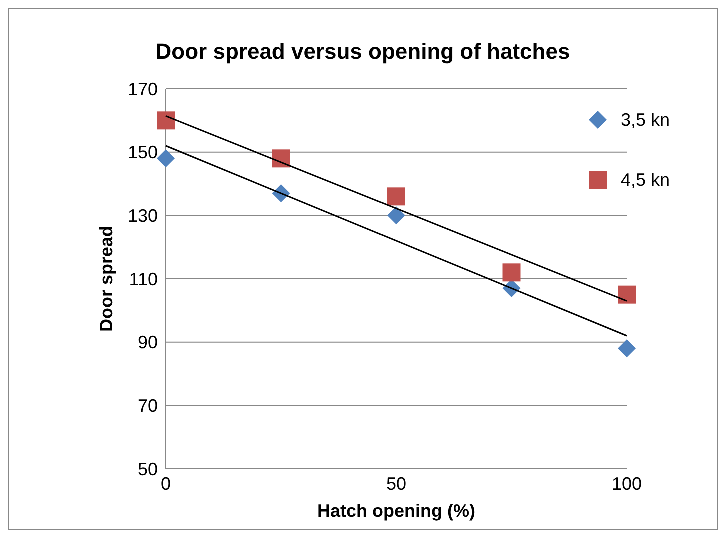  Describe the element at coordinates (397, 511) in the screenshot. I see `x-axis-title: Hatch opening (%)` at that location.